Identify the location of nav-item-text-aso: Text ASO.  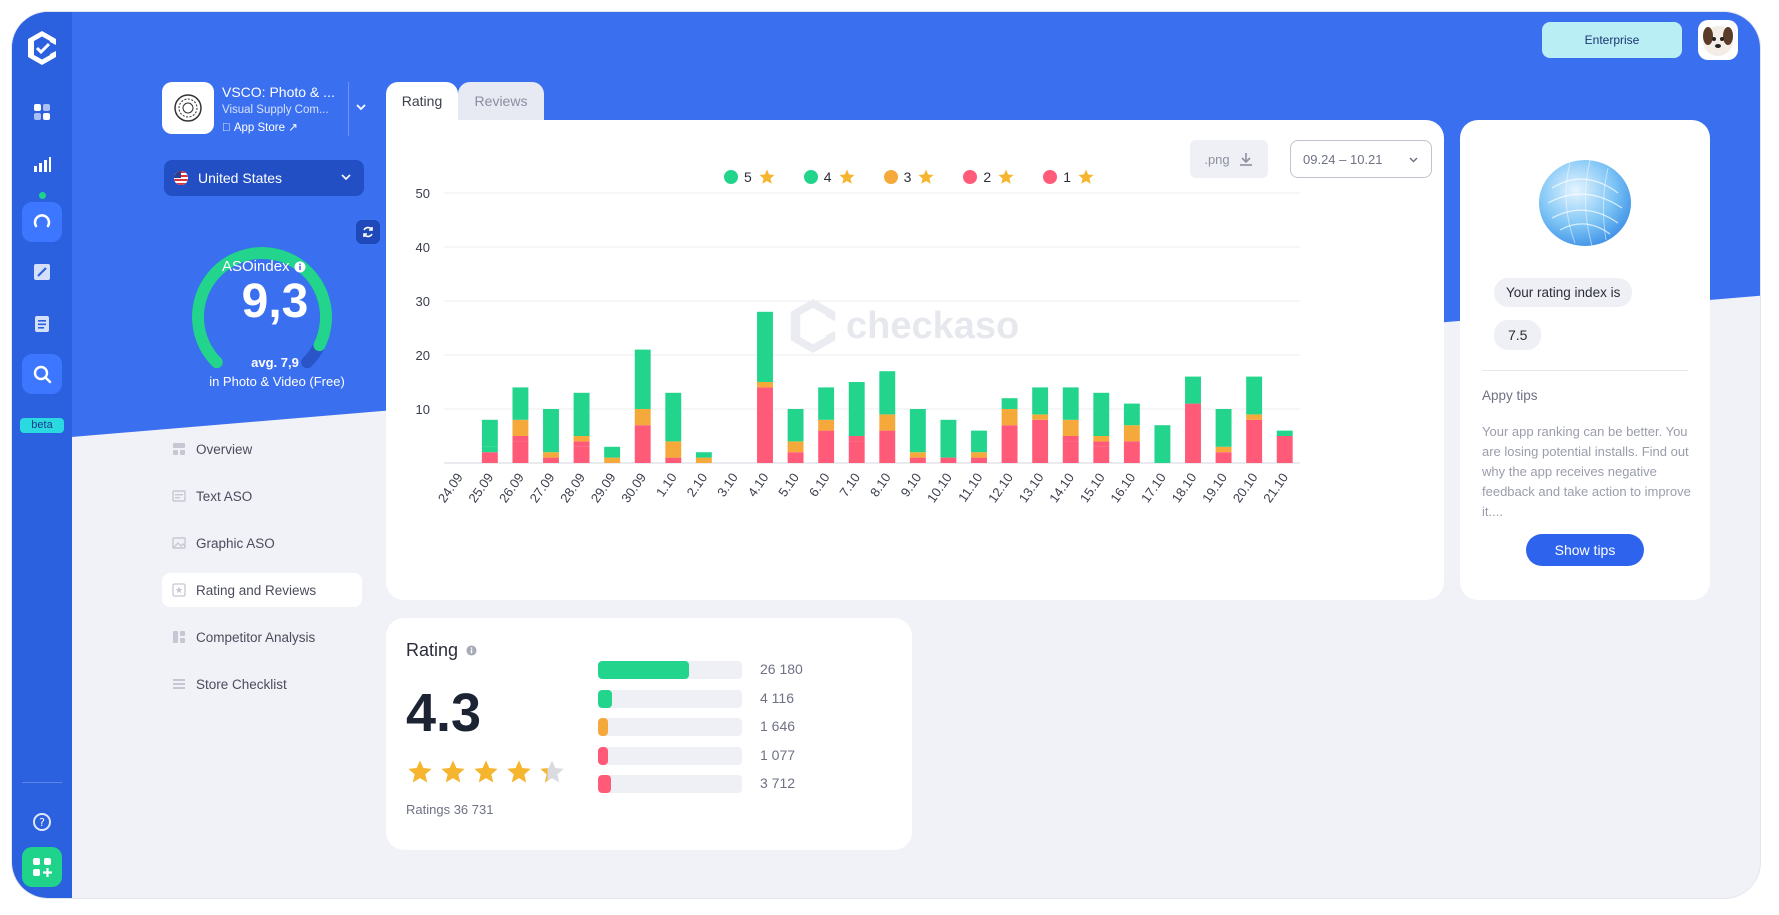
(262, 496).